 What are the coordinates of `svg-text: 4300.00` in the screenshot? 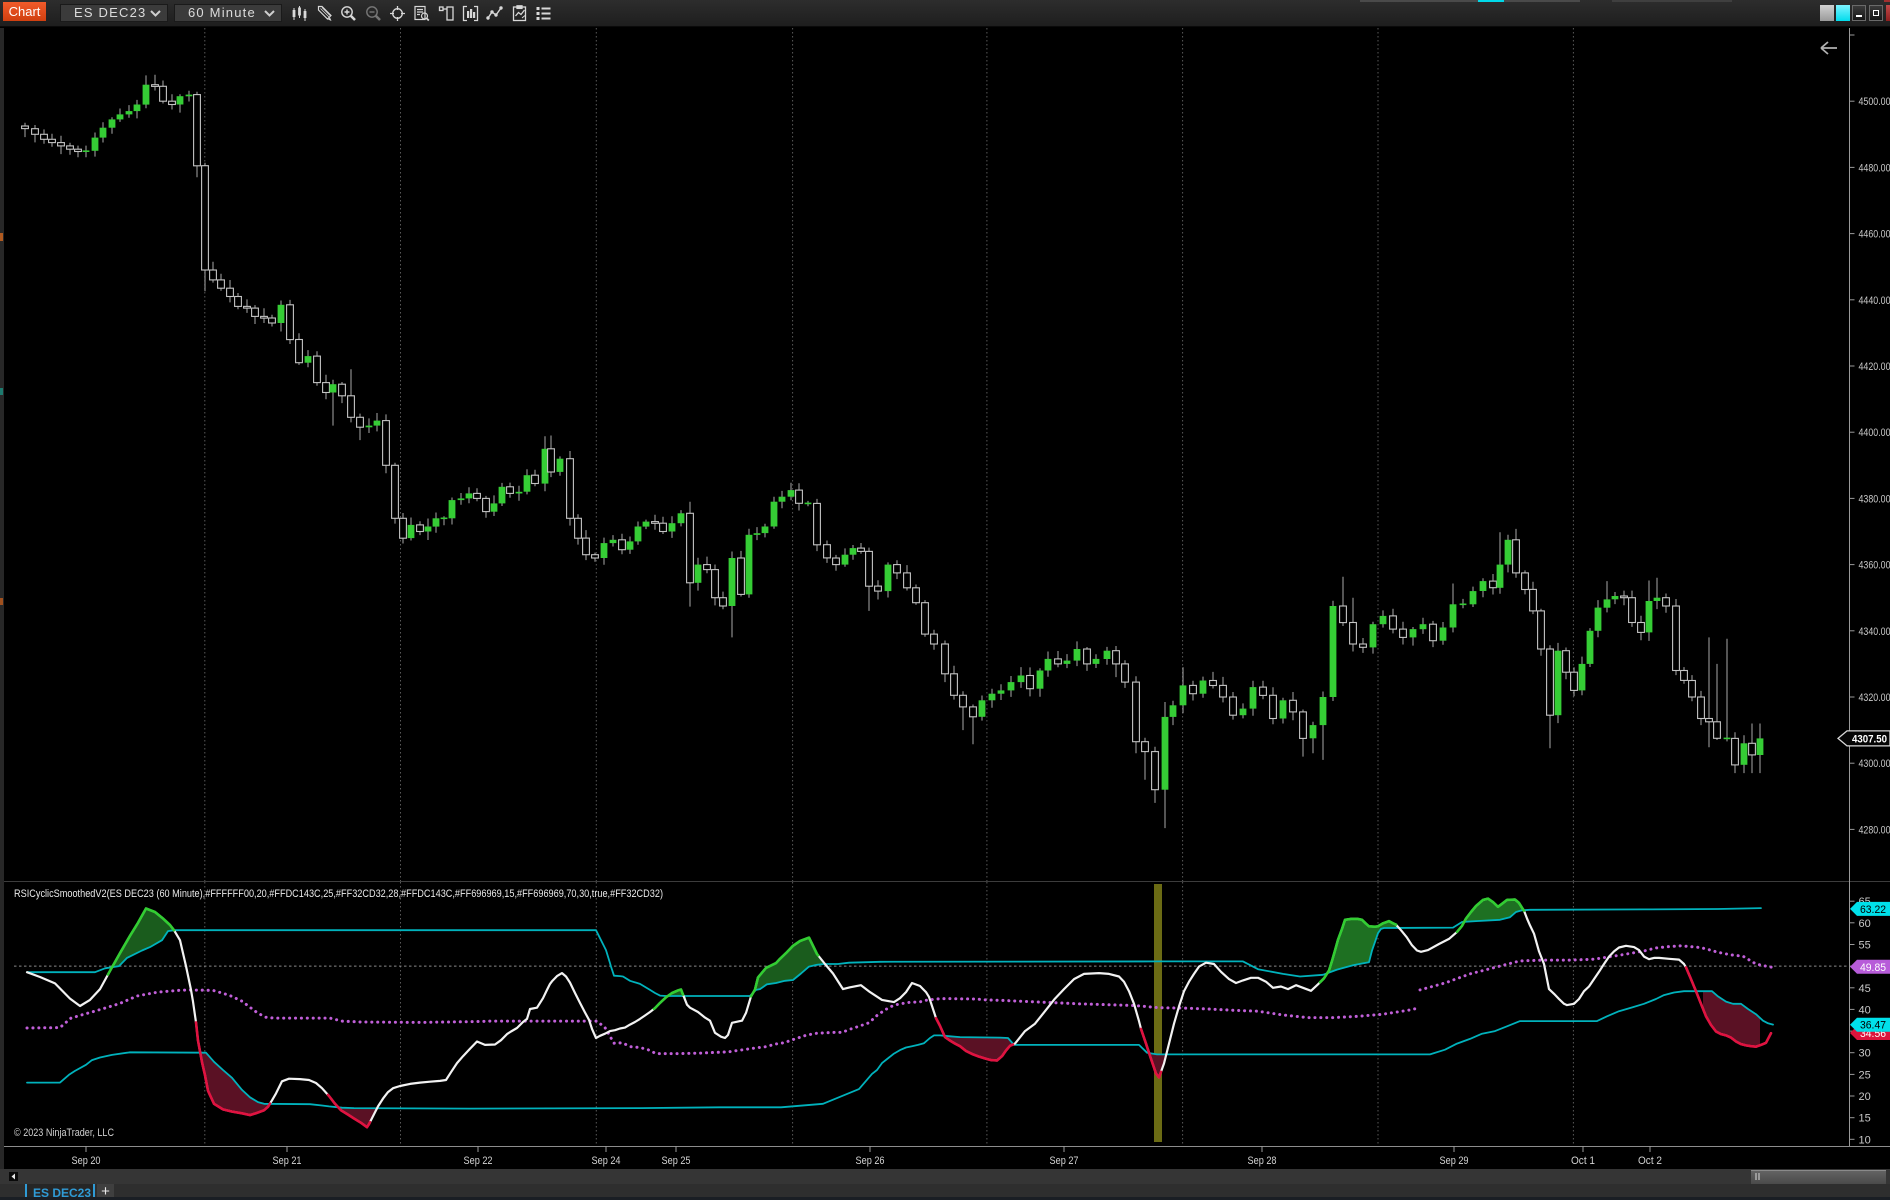 It's located at (1874, 764).